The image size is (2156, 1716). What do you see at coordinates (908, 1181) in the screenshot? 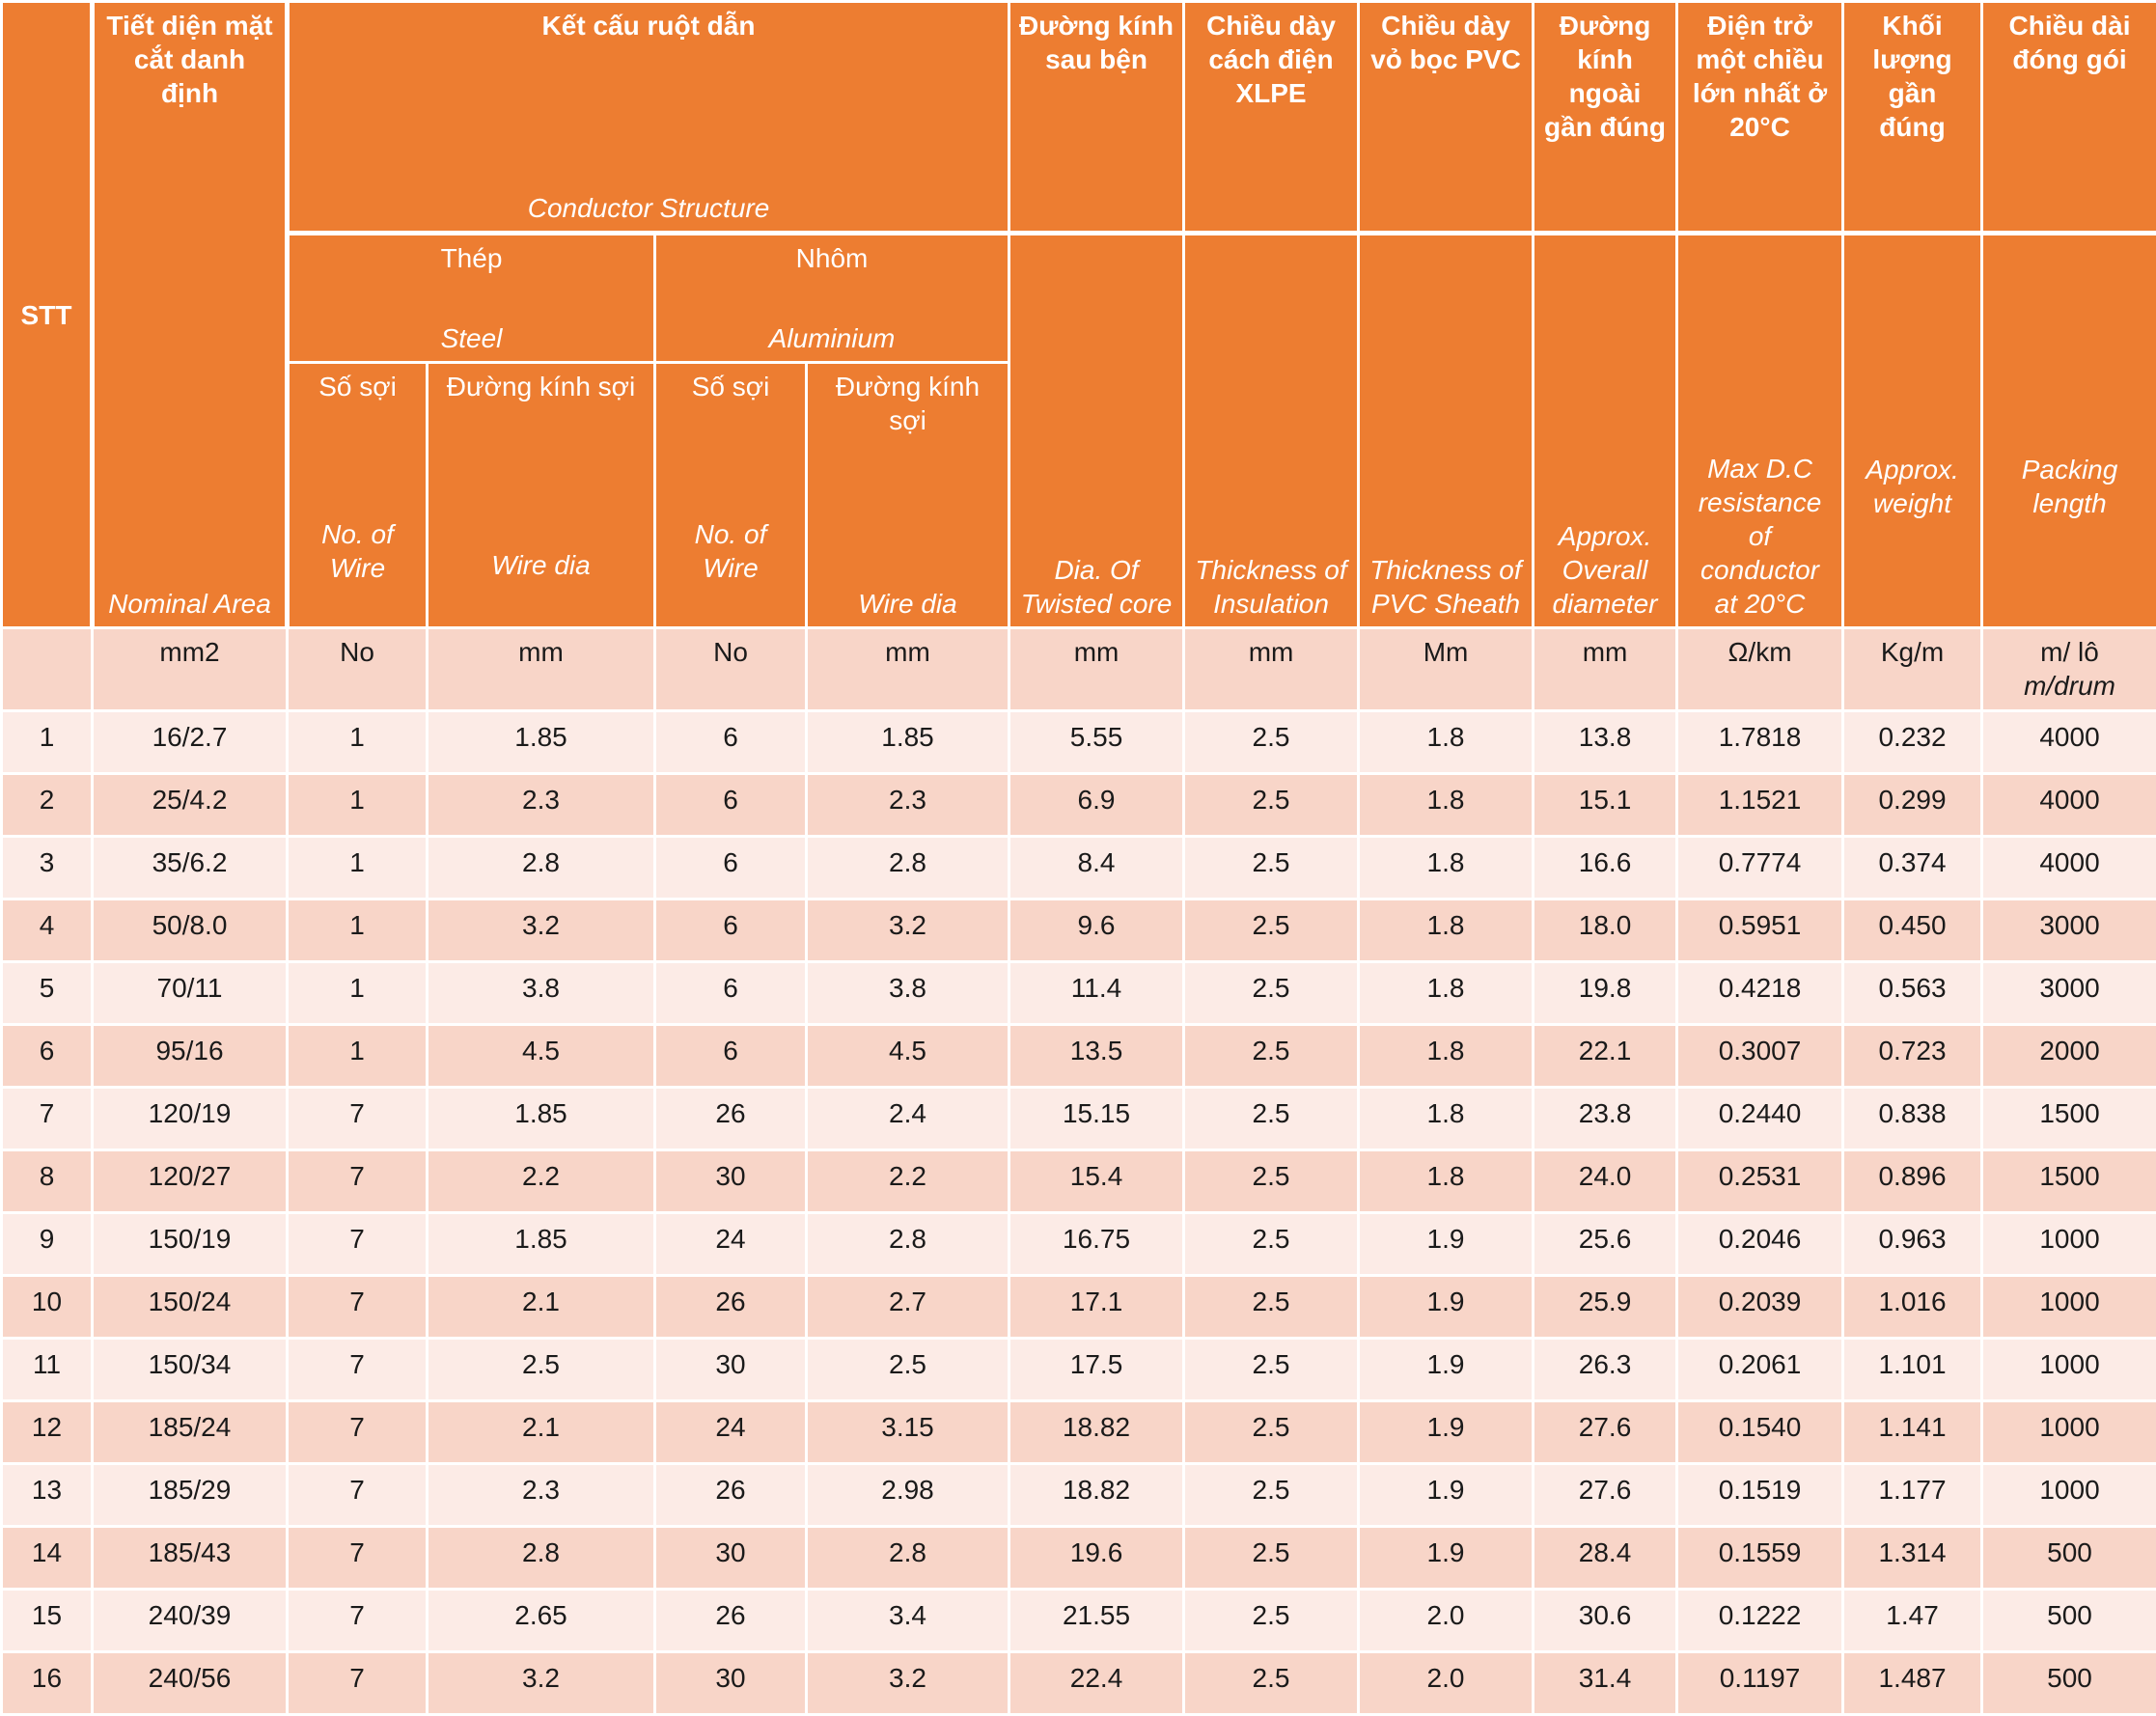
I see `table-cell: 2.2` at bounding box center [908, 1181].